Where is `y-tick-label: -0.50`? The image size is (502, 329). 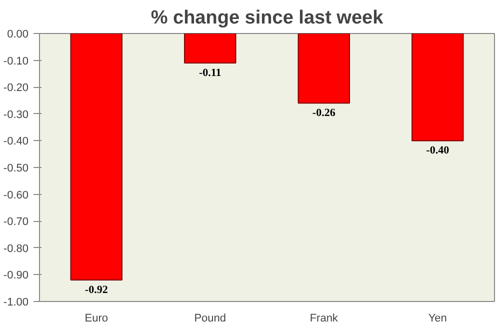 y-tick-label: -0.50 is located at coordinates (16, 168).